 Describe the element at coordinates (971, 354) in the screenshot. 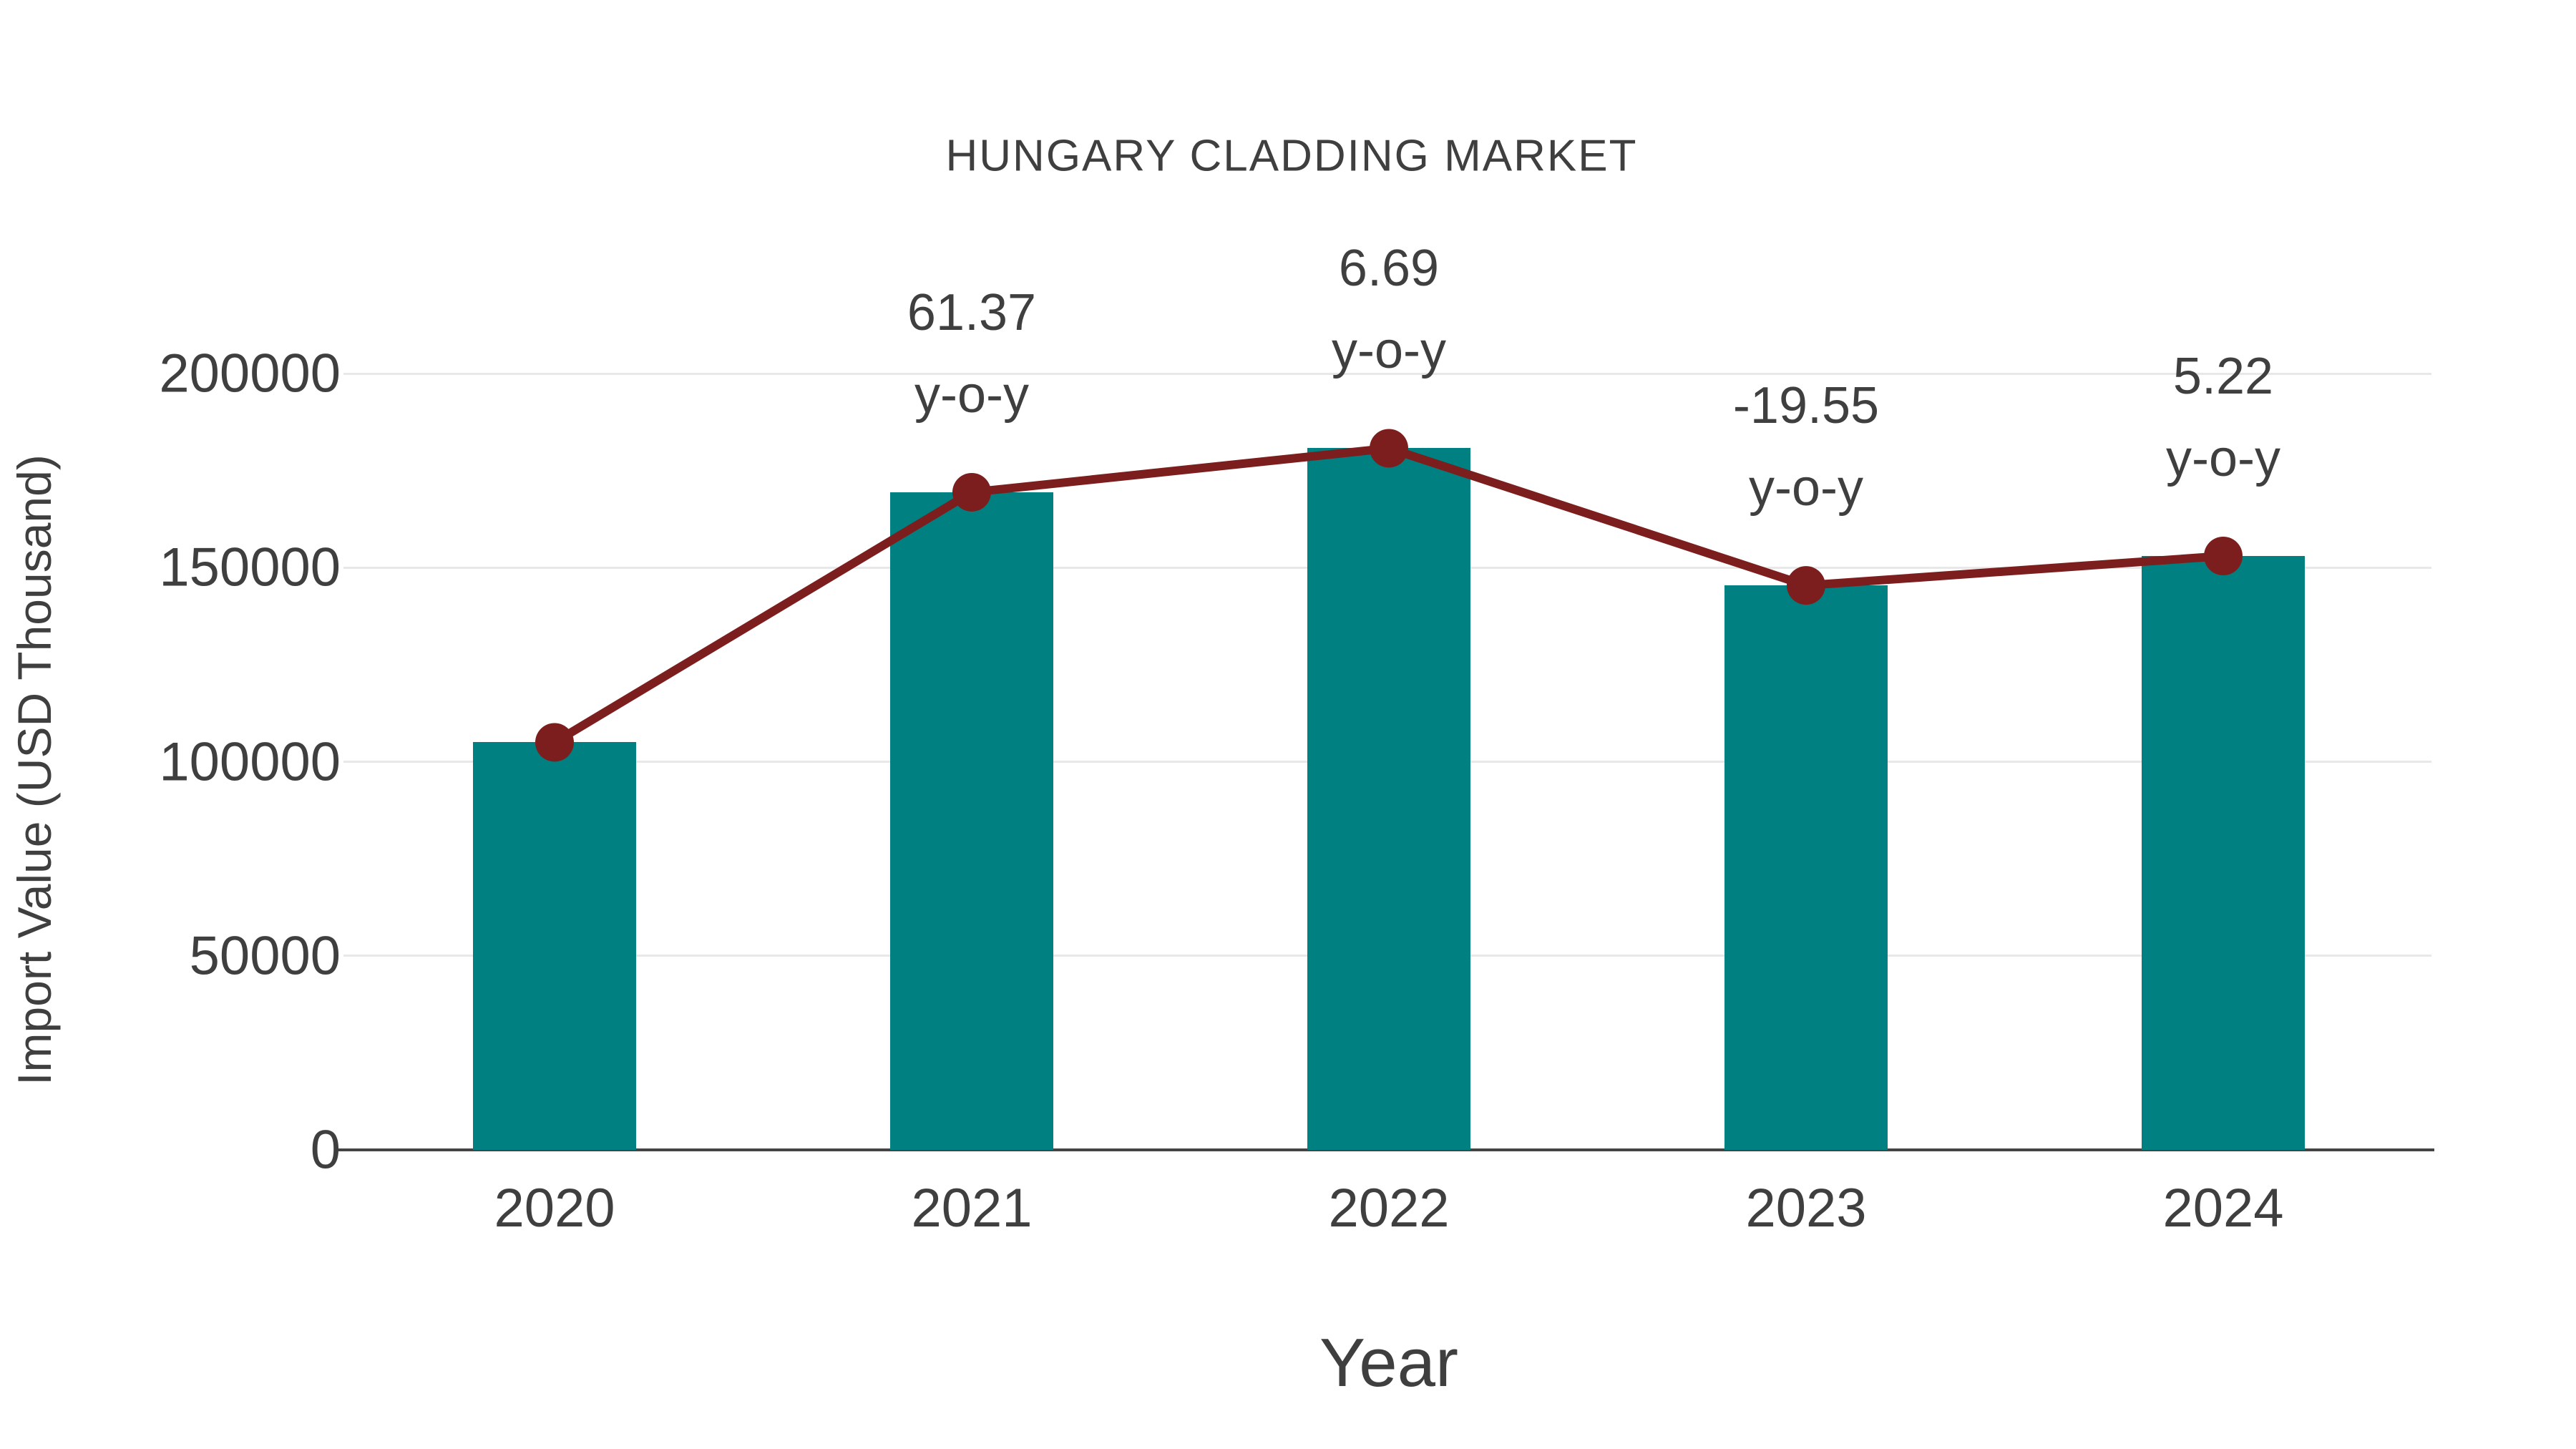

I see `annotation-2021: 61.37 y-o-y` at that location.